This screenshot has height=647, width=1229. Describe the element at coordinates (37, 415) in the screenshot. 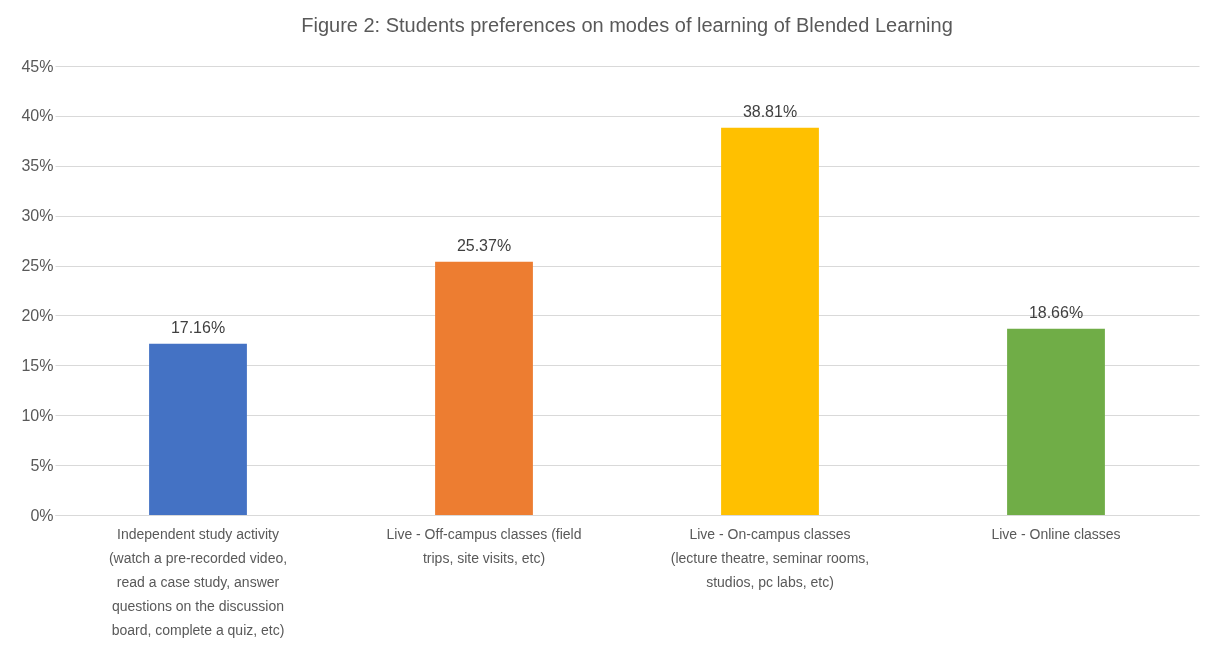

I see `y-tick-label: 10%` at that location.